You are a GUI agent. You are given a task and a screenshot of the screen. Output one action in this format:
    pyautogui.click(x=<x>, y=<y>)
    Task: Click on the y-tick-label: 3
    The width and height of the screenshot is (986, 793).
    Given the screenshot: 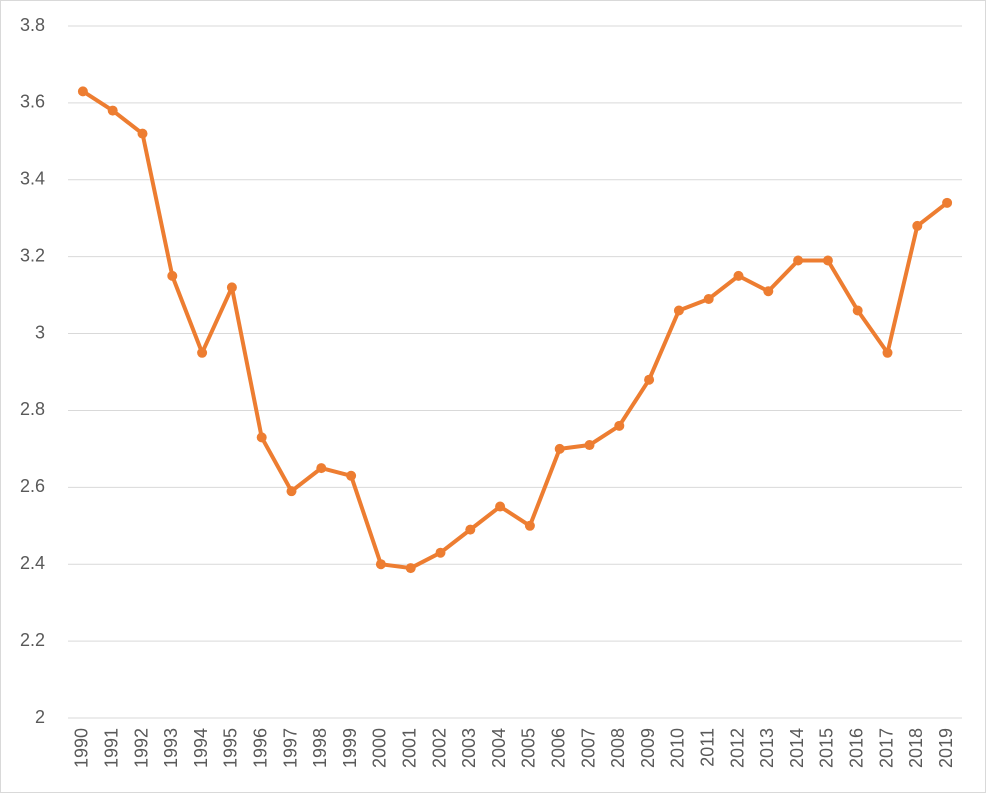 What is the action you would take?
    pyautogui.click(x=40, y=332)
    